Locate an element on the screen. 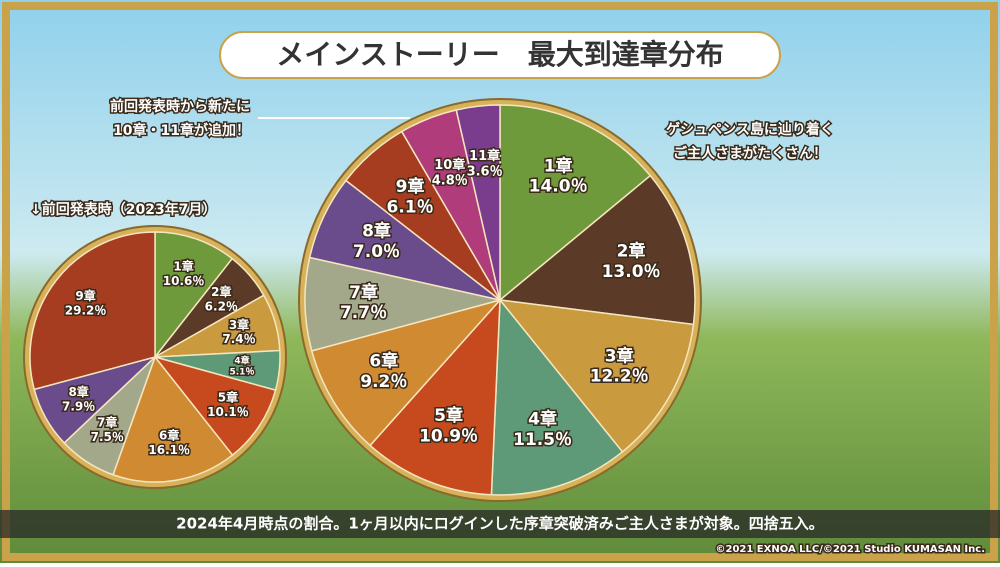 Image resolution: width=1000 pixels, height=567 pixels. note: ゲシュペンス島に辿り着く is located at coordinates (750, 129).